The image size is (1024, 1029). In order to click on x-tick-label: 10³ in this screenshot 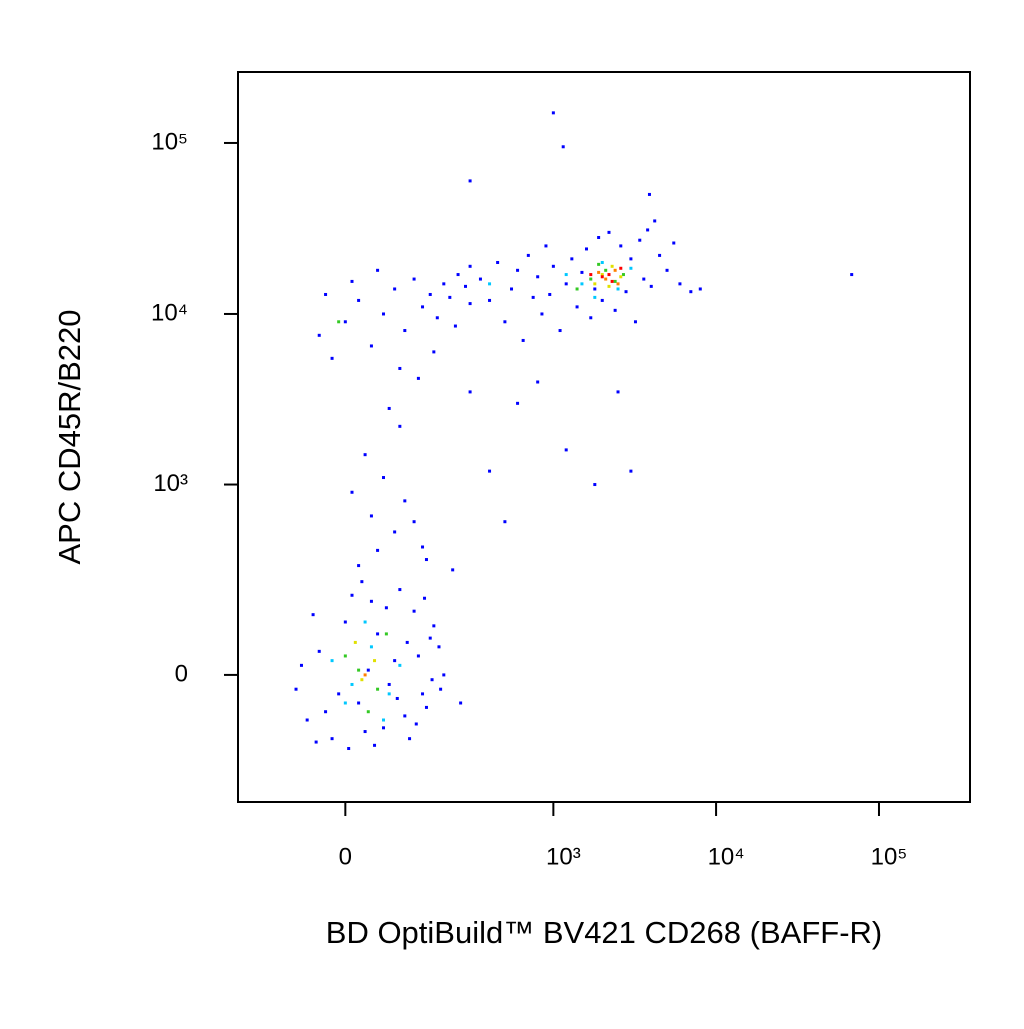, I will do `click(563, 856)`.